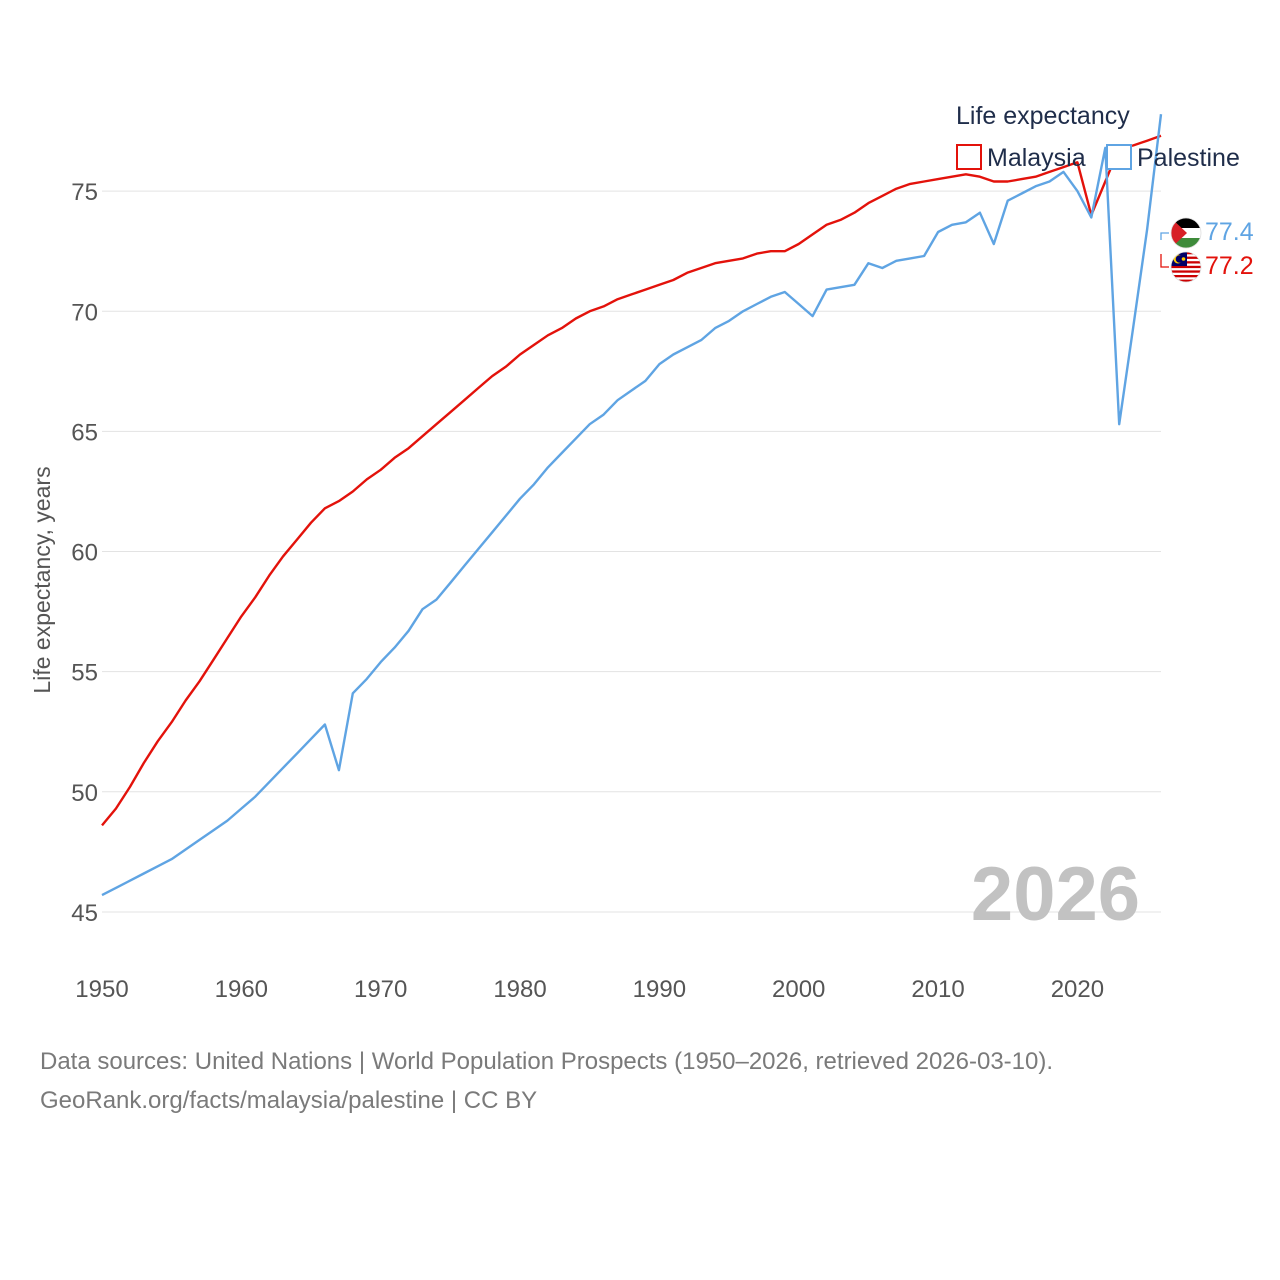 The width and height of the screenshot is (1280, 1280). I want to click on x-tick-label: 1960, so click(241, 989).